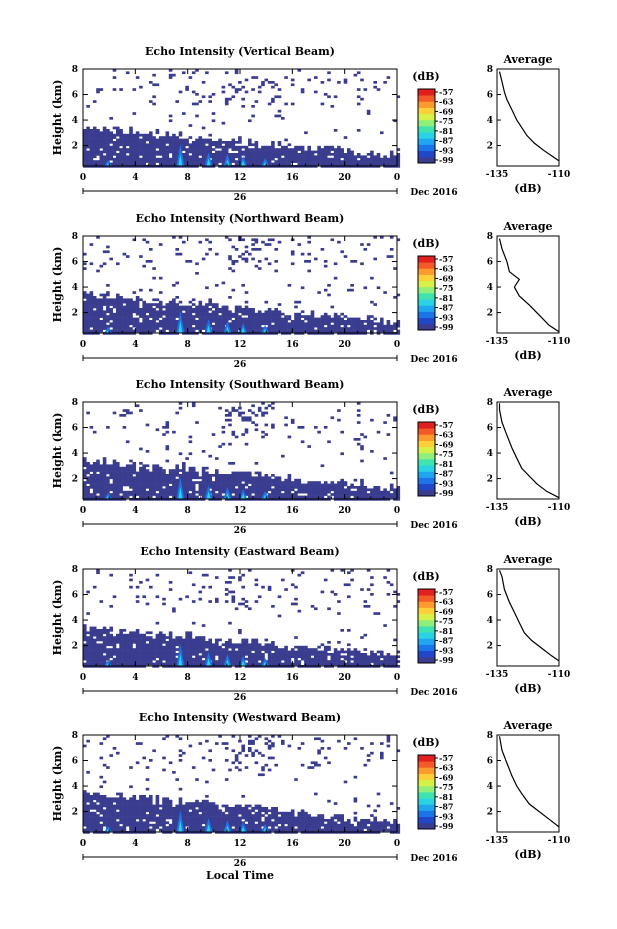 Image resolution: width=617 pixels, height=929 pixels. What do you see at coordinates (446, 141) in the screenshot?
I see `colorbar-tick-label: -87` at bounding box center [446, 141].